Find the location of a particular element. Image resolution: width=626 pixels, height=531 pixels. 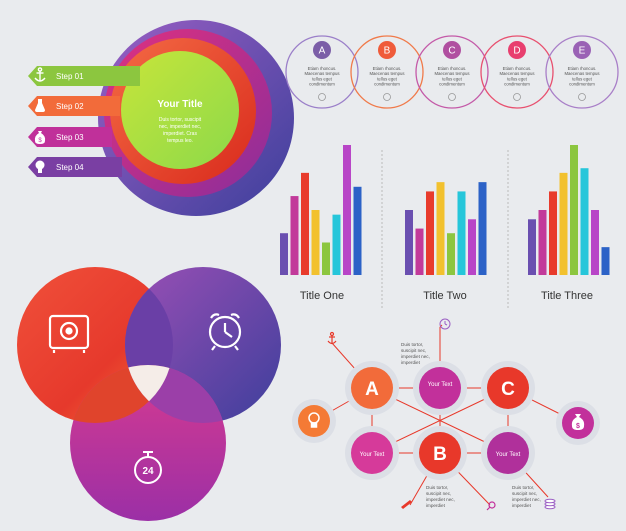

node-b-label: B is located at coordinates (440, 454).